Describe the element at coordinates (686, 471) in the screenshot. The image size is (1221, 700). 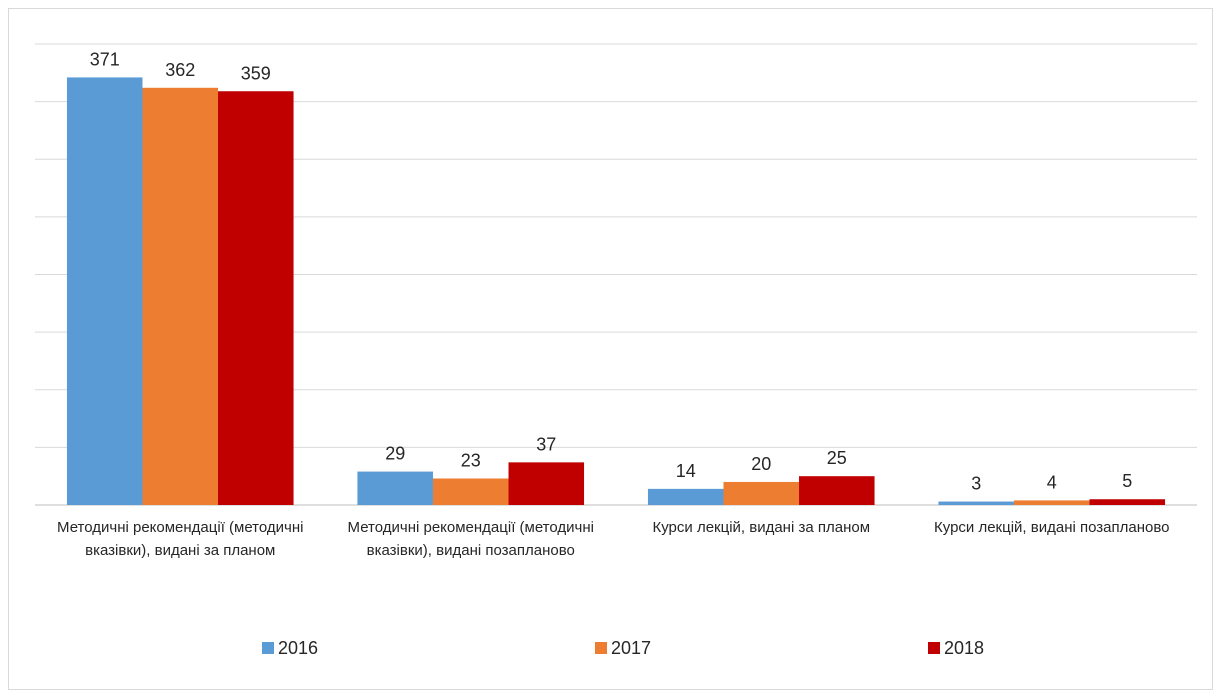
I see `data-label: 14` at that location.